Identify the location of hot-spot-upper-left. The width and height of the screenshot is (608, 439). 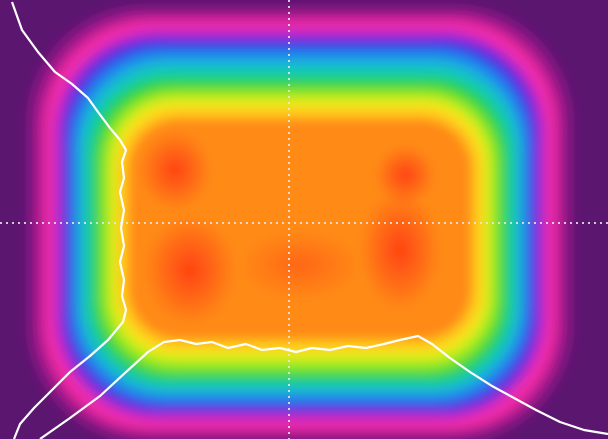
(175, 170).